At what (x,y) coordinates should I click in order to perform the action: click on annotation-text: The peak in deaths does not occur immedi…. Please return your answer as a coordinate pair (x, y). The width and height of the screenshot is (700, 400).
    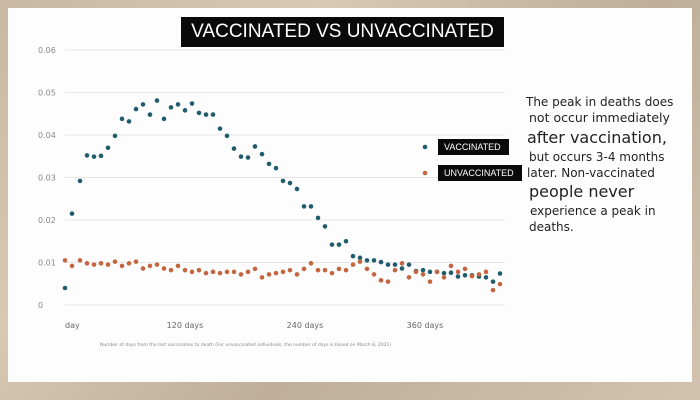
    Looking at the image, I should click on (605, 164).